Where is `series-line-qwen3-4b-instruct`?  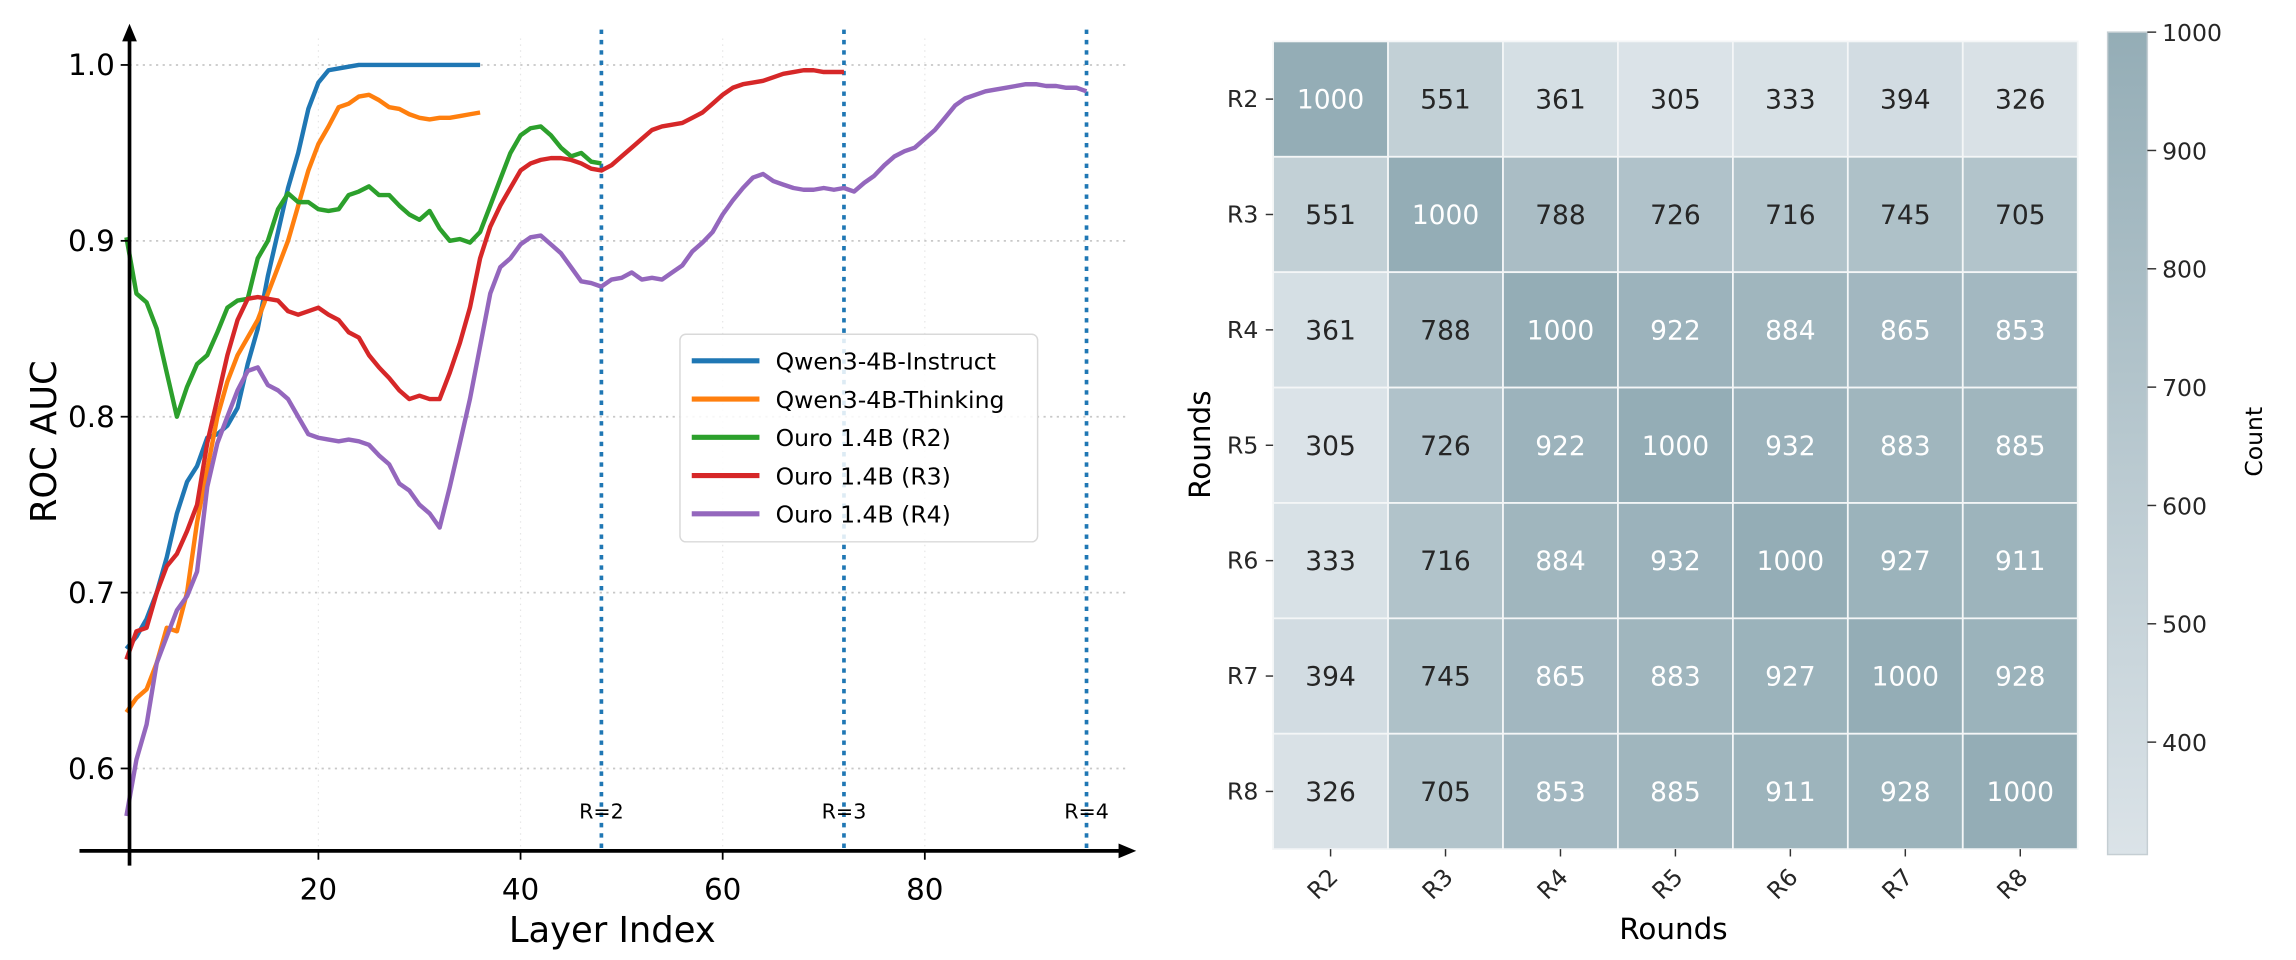
series-line-qwen3-4b-instruct is located at coordinates (302, 356).